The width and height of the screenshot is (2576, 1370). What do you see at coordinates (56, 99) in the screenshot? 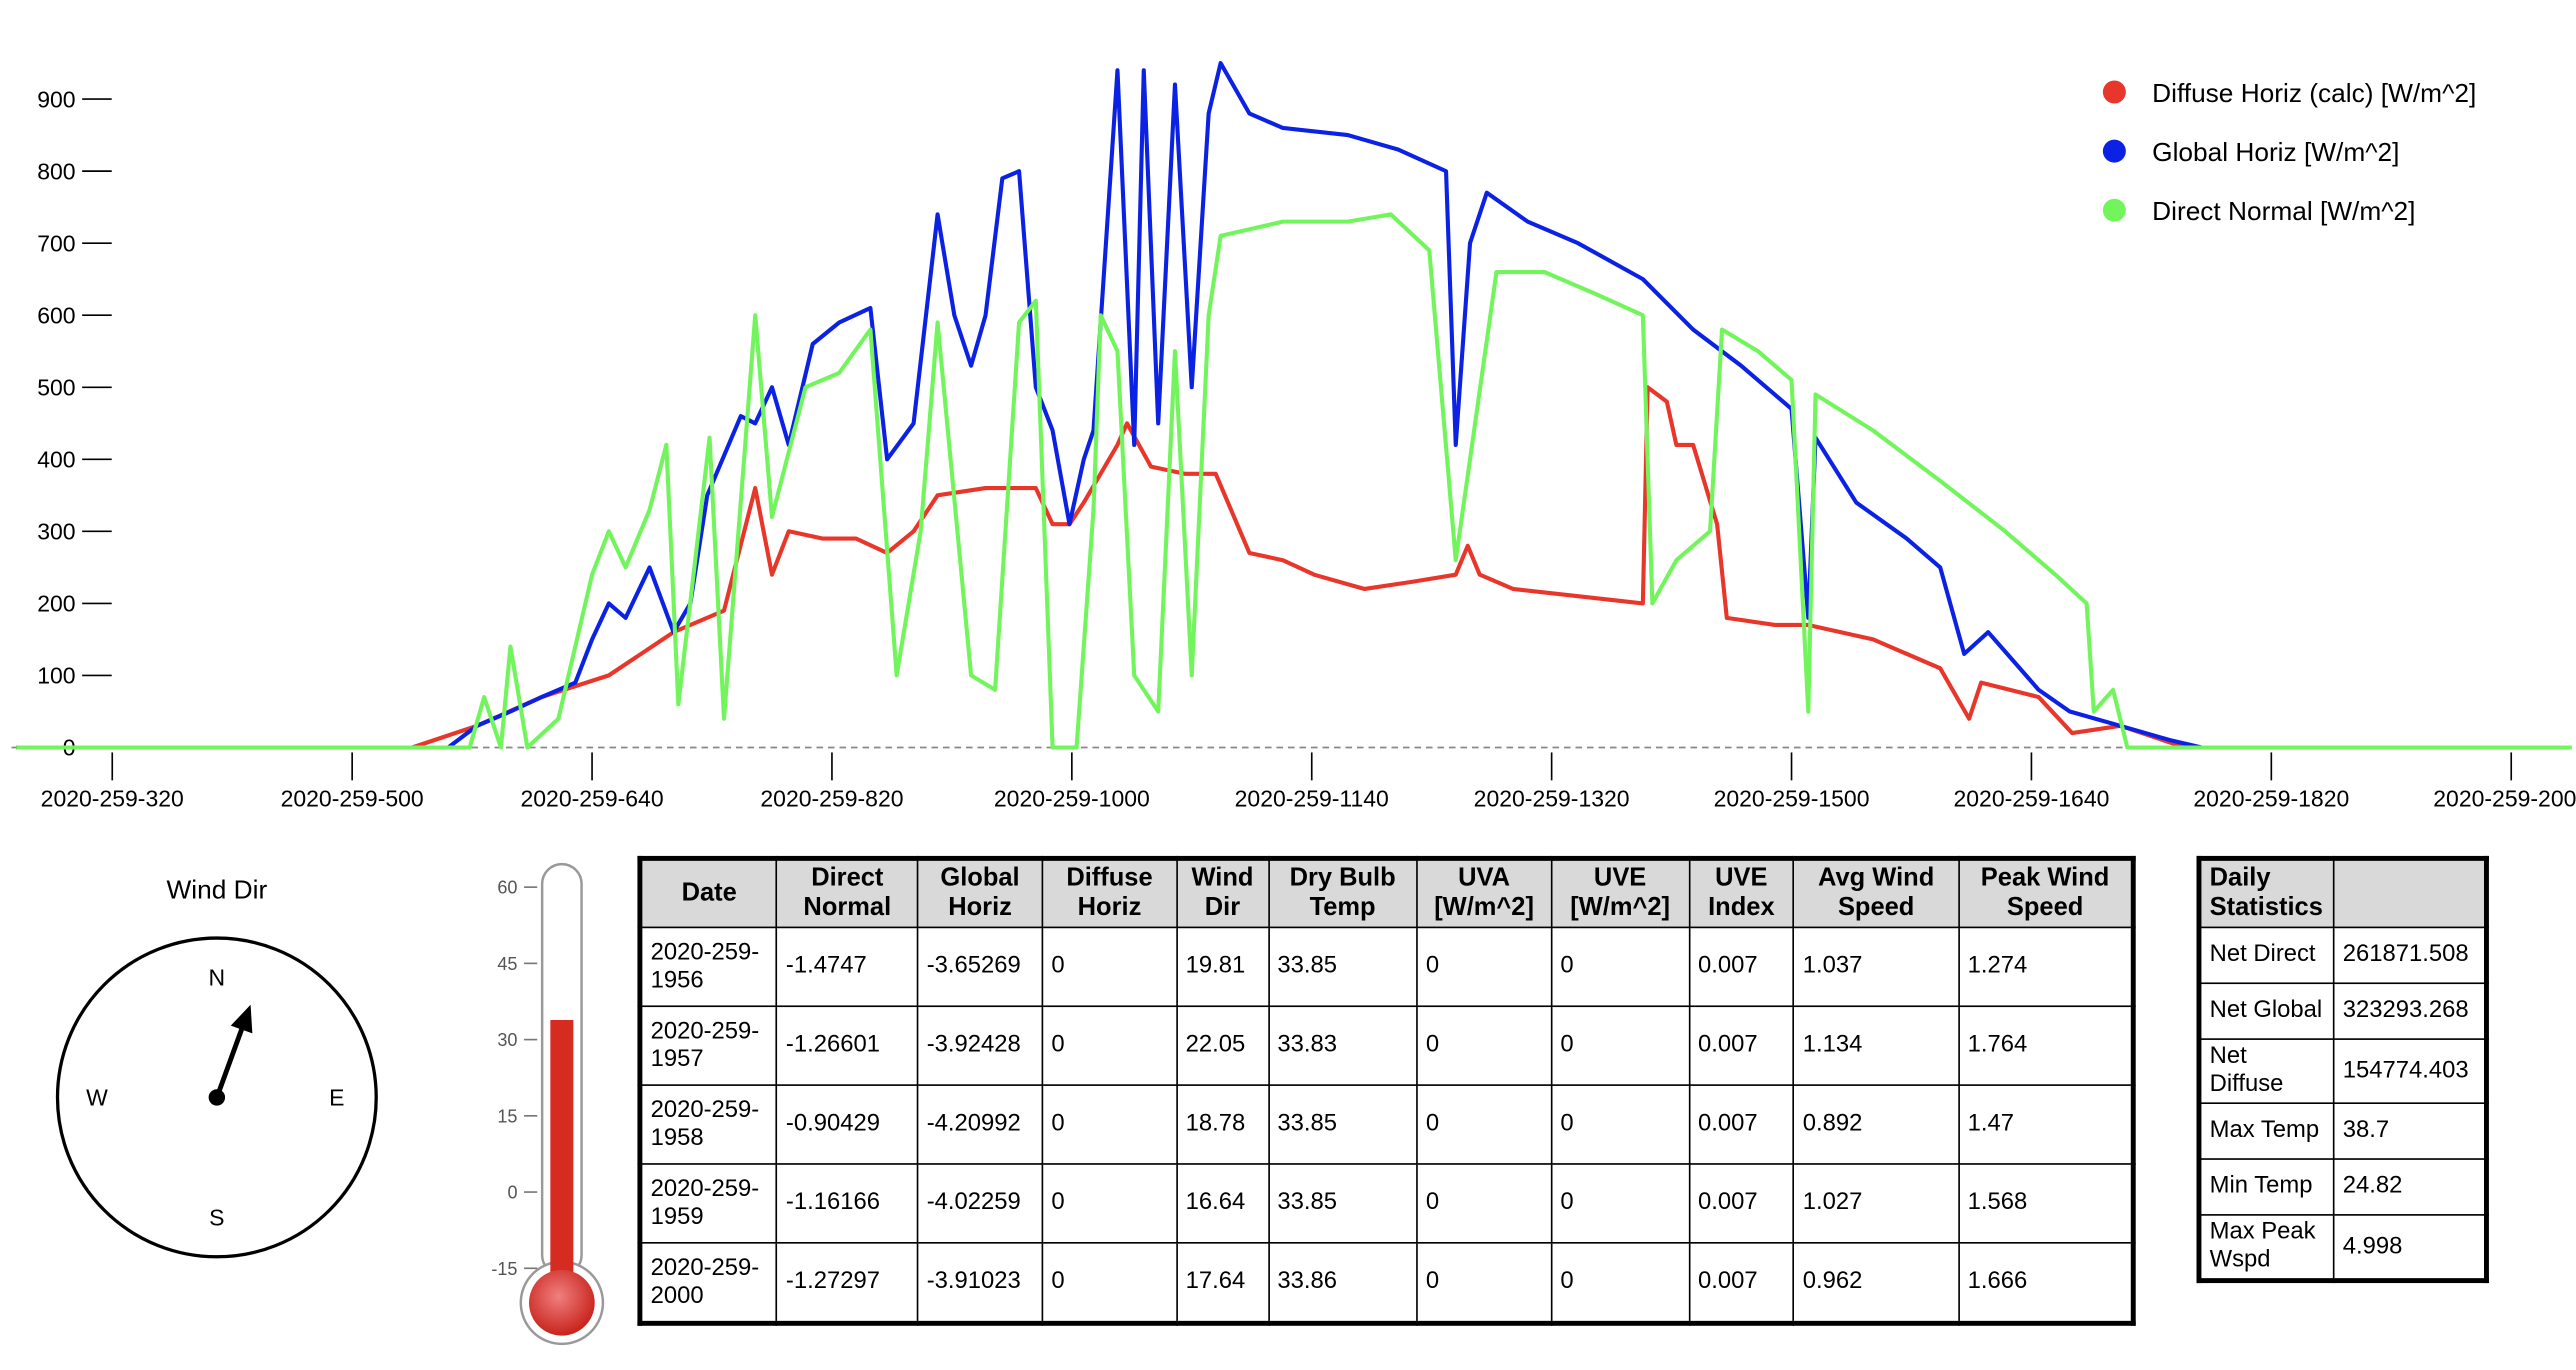
I see `y-tick-label: 900` at bounding box center [56, 99].